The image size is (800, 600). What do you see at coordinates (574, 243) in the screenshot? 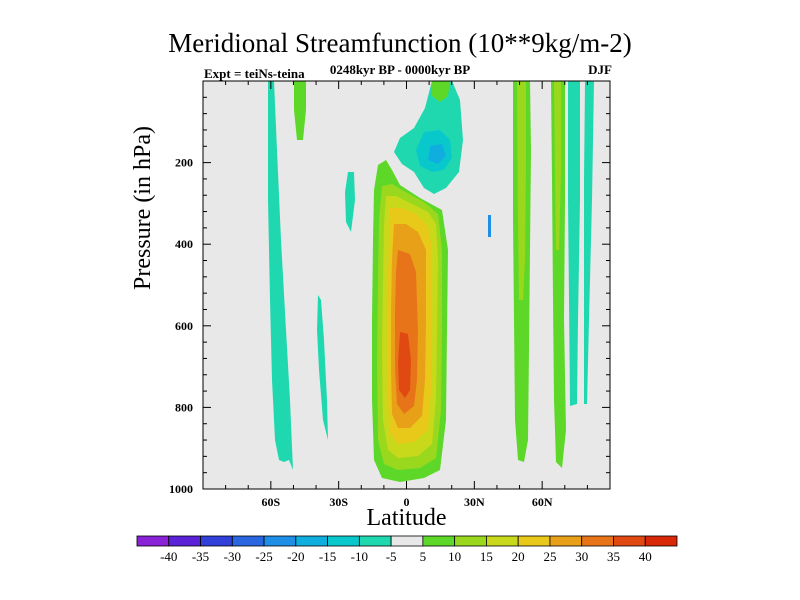
I see `northern-negative-band` at bounding box center [574, 243].